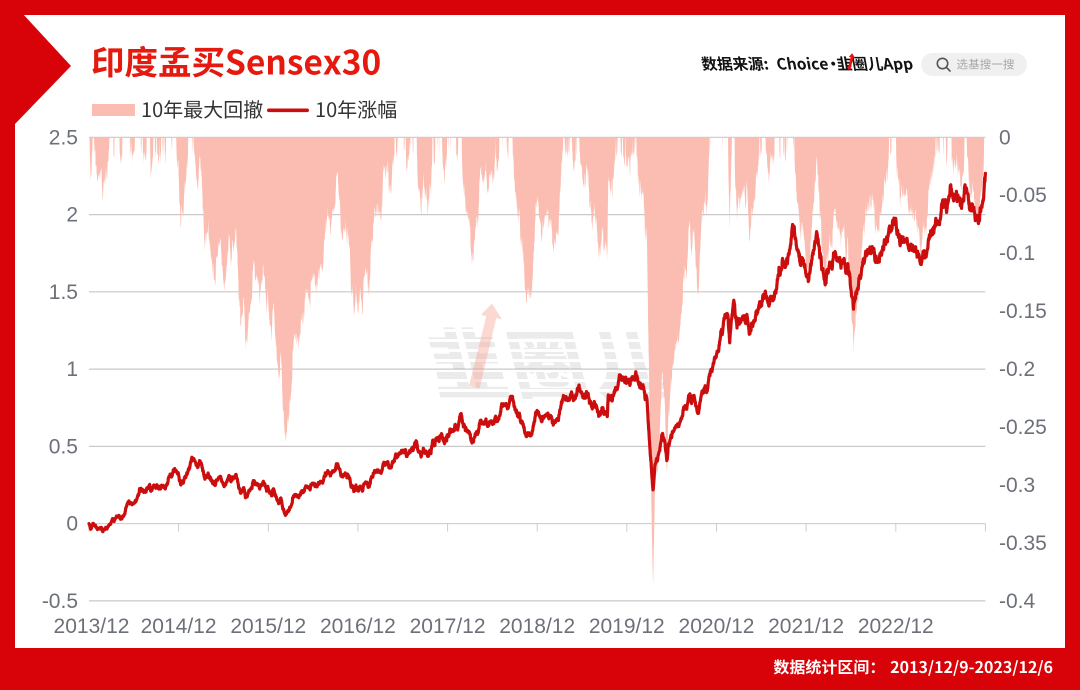  What do you see at coordinates (63, 292) in the screenshot?
I see `svg-text: 1.5` at bounding box center [63, 292].